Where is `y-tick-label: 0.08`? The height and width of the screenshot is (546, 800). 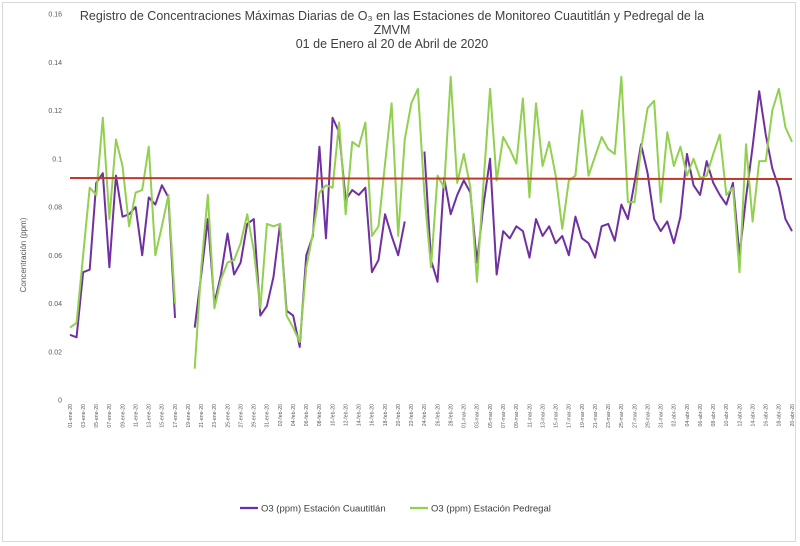
y-tick-label: 0.08 is located at coordinates (55, 208).